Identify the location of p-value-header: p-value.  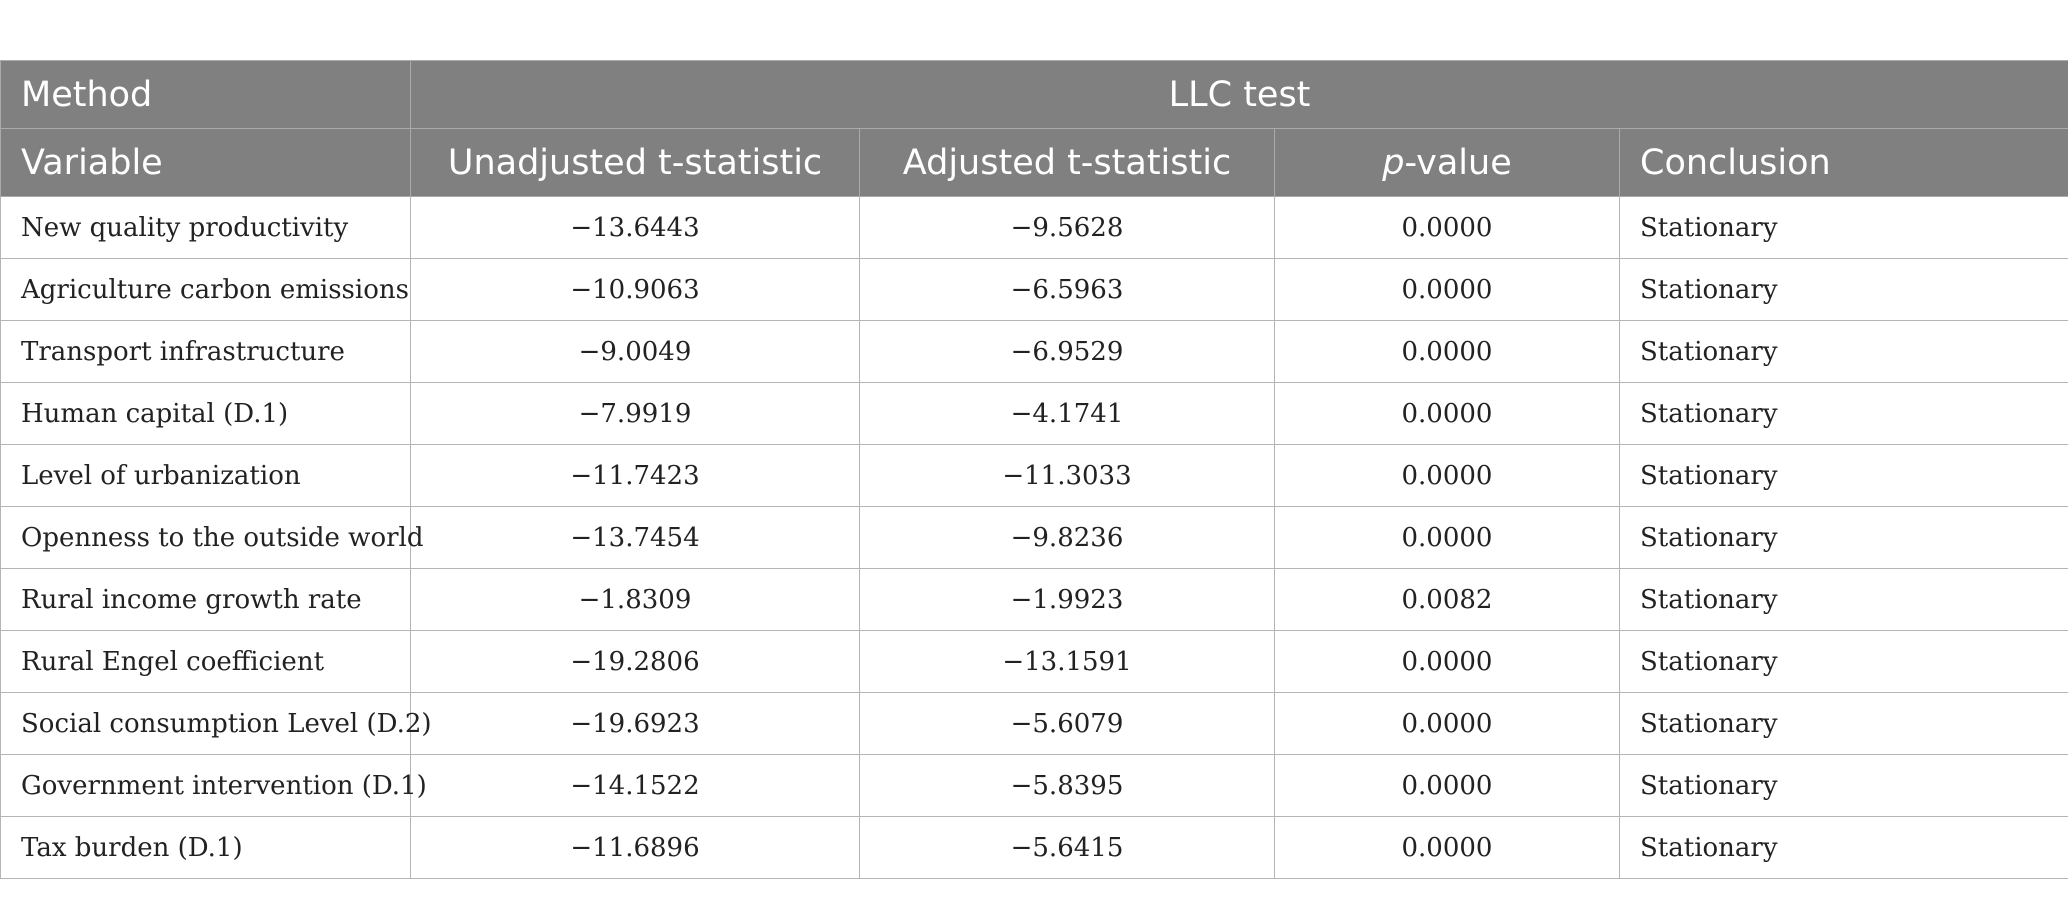
(1447, 162).